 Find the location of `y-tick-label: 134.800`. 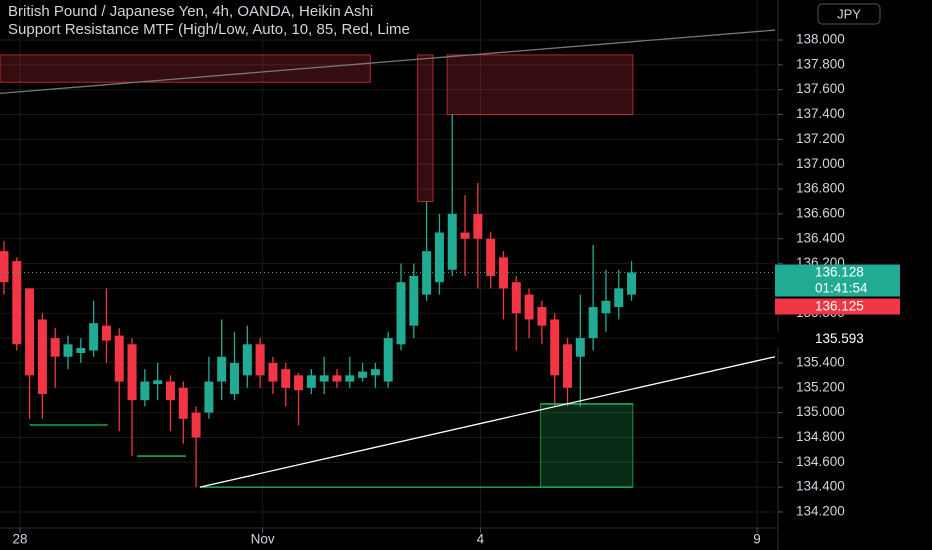

y-tick-label: 134.800 is located at coordinates (820, 436).